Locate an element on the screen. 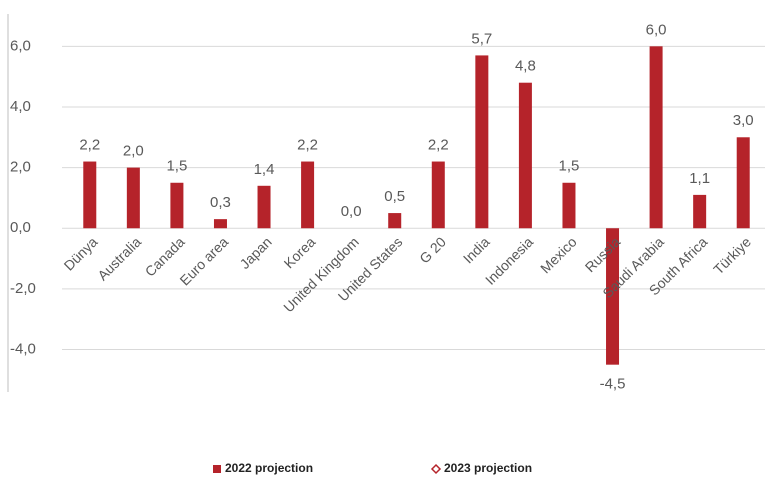 The image size is (781, 486). y-tick-label: -4,0 is located at coordinates (23, 348).